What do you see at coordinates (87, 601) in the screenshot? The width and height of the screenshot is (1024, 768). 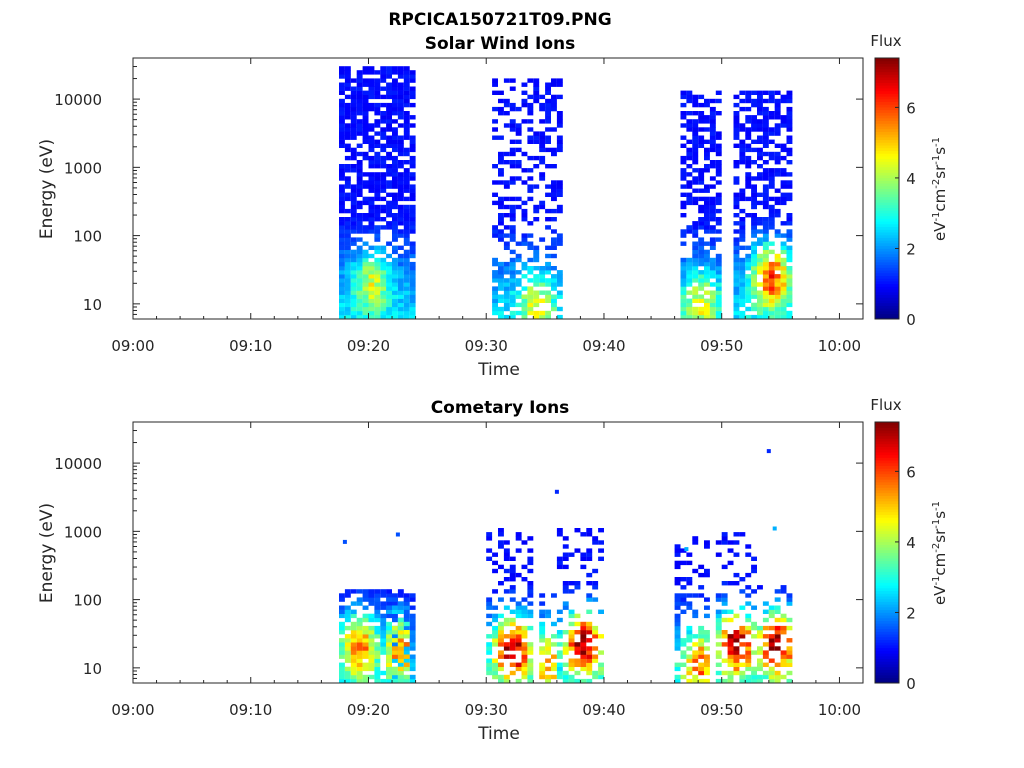 I see `y-tick-label: 100` at bounding box center [87, 601].